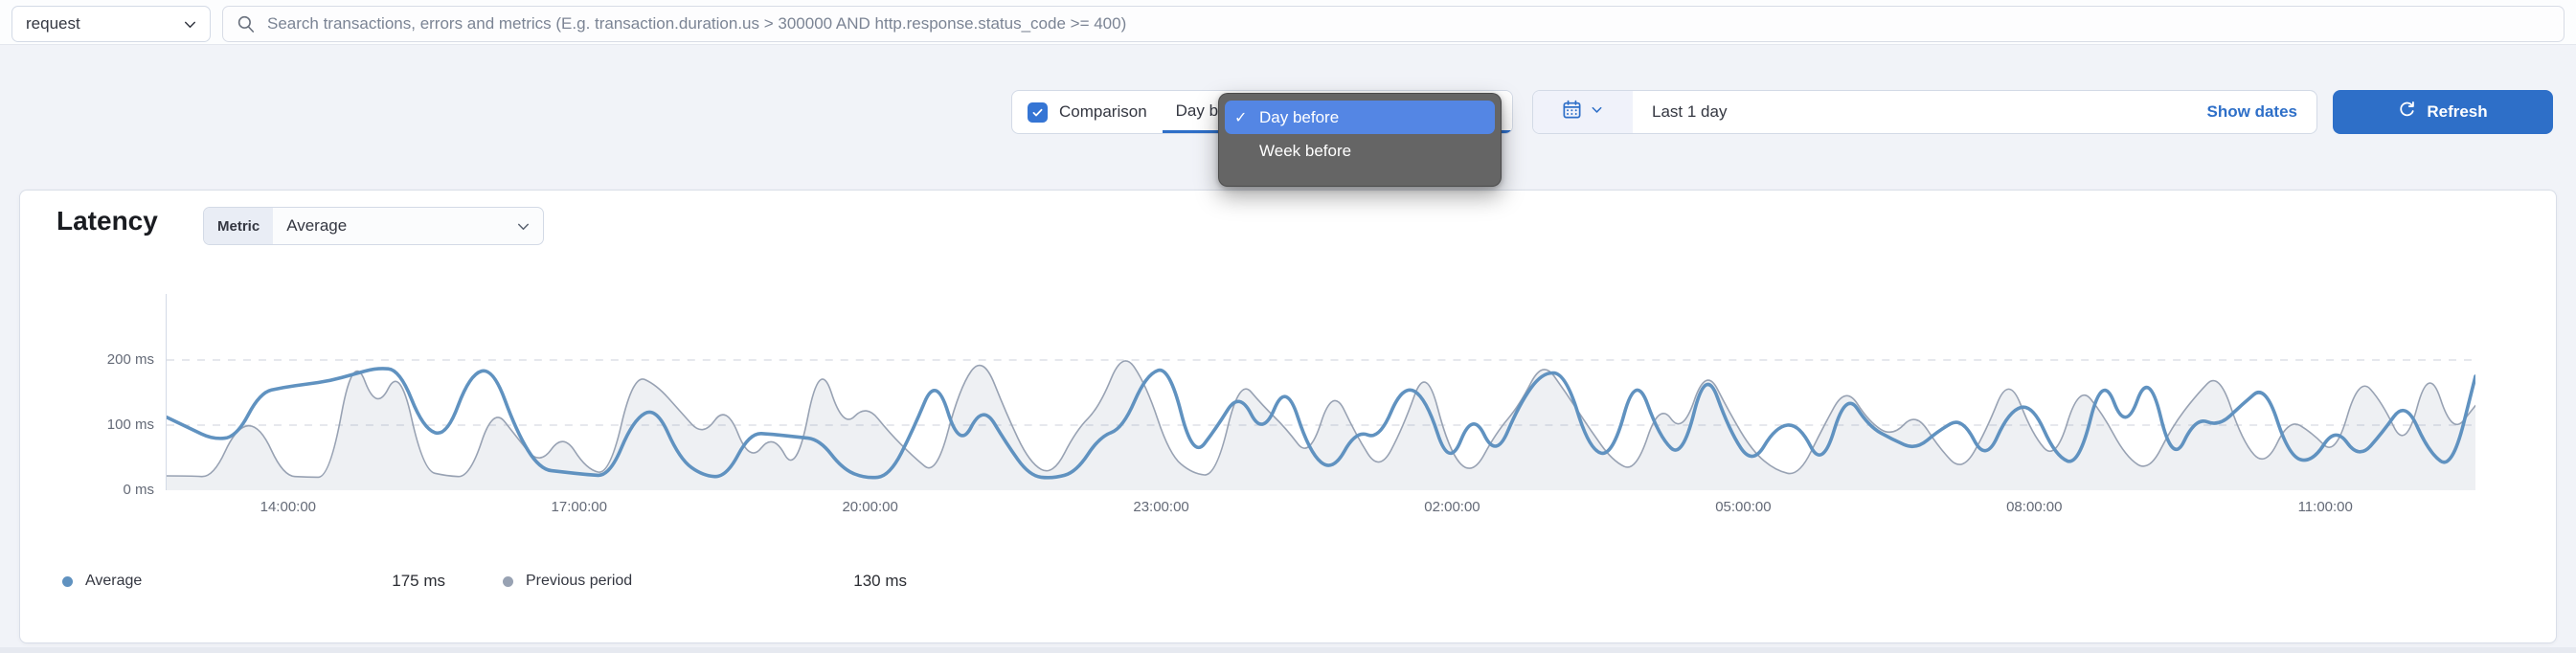  What do you see at coordinates (1288, 650) in the screenshot?
I see `next-panel-edge` at bounding box center [1288, 650].